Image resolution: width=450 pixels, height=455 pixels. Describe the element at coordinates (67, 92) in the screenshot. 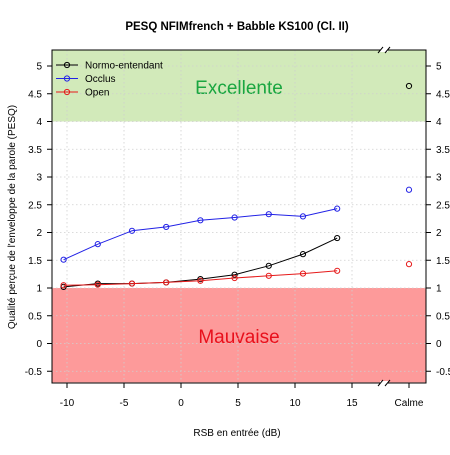

I see `legend-marker-open` at that location.